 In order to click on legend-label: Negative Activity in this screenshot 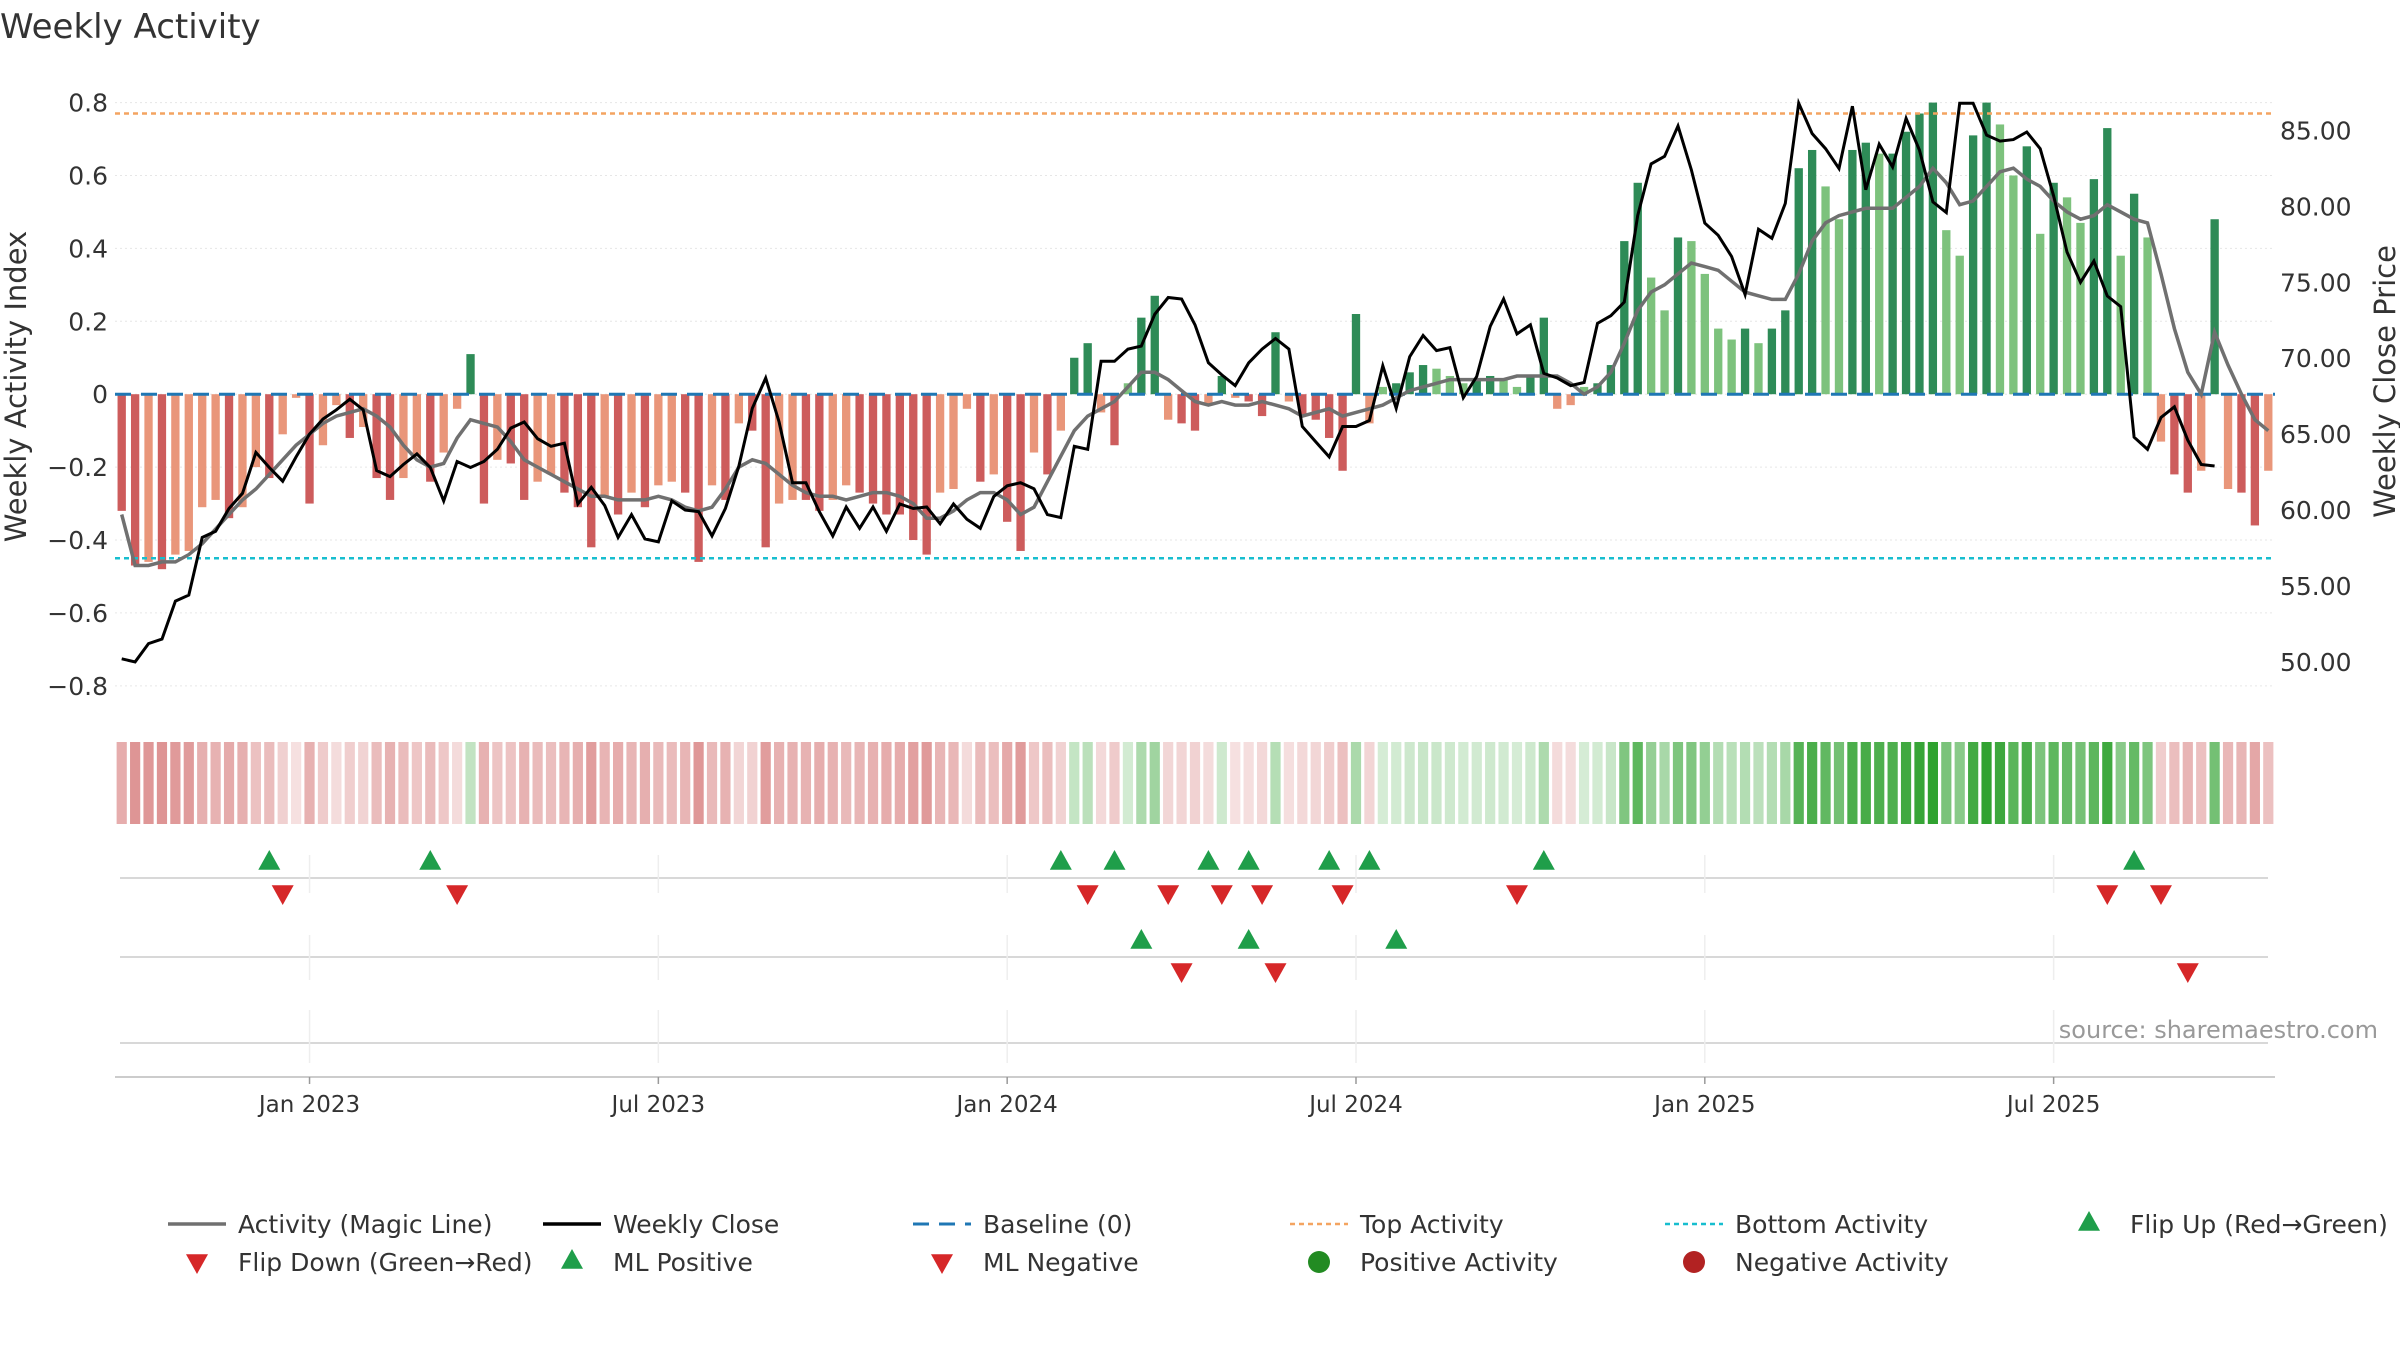, I will do `click(1842, 1262)`.